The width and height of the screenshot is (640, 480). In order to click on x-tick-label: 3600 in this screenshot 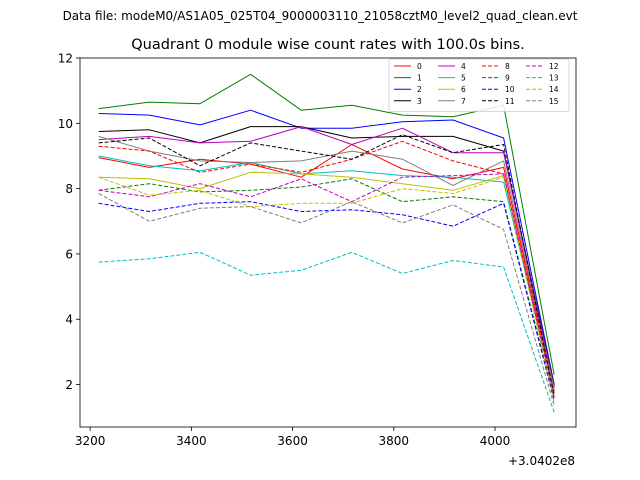, I will do `click(292, 441)`.